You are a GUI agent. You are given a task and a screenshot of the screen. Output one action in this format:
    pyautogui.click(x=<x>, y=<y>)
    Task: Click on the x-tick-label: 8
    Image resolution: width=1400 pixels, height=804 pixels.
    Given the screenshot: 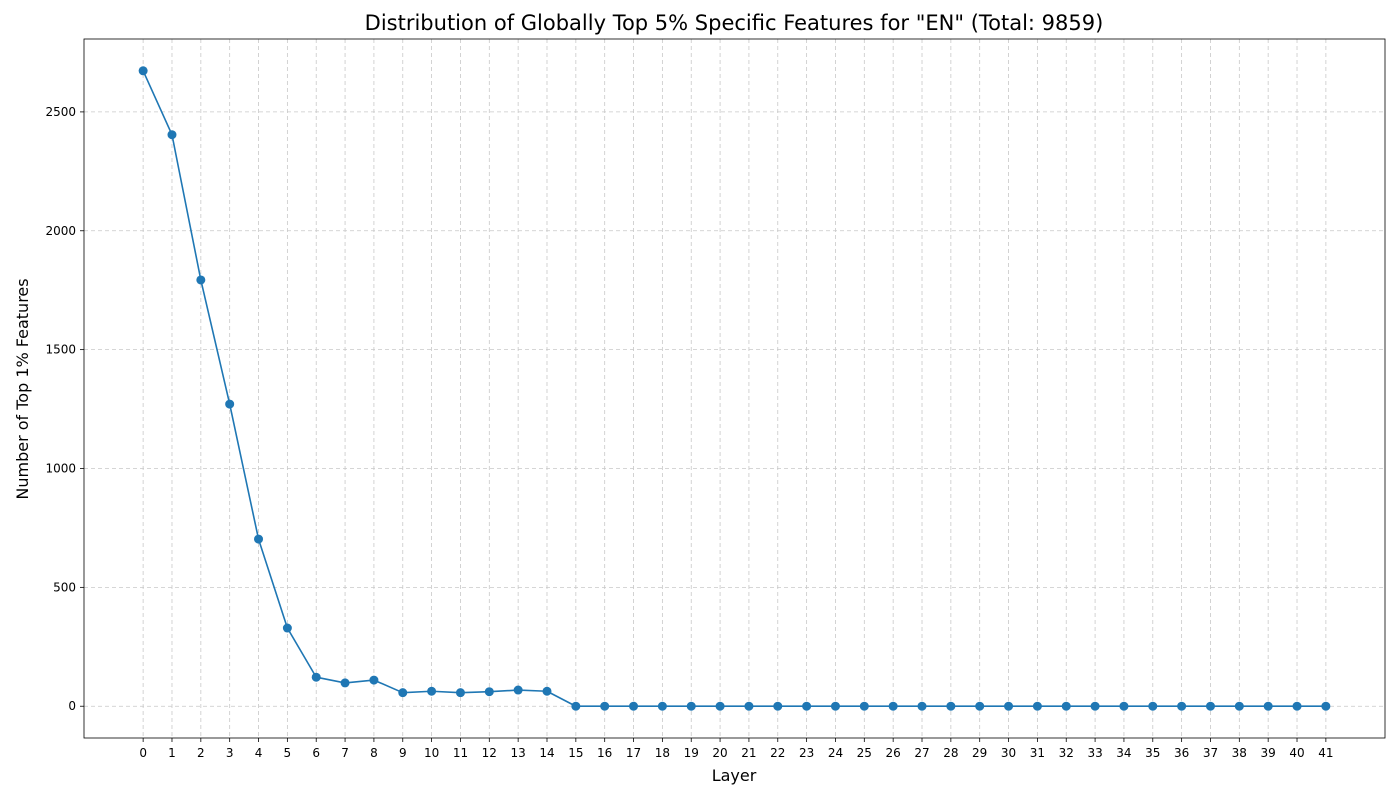 What is the action you would take?
    pyautogui.click(x=374, y=753)
    